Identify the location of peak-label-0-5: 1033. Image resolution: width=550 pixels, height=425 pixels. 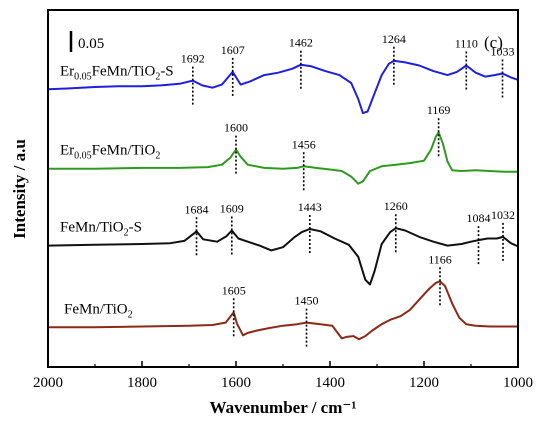
(503, 52).